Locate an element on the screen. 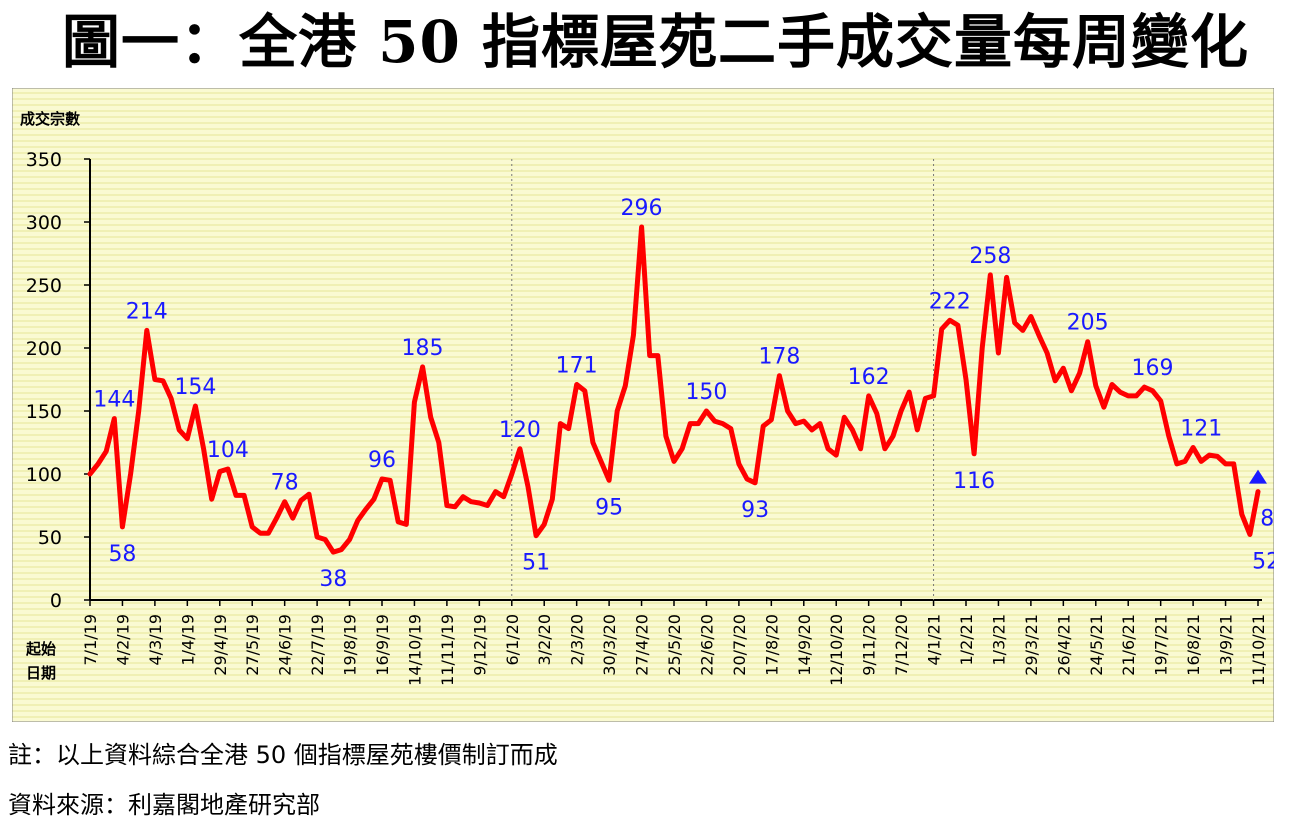 The width and height of the screenshot is (1311, 820). data-label: 150 is located at coordinates (706, 392).